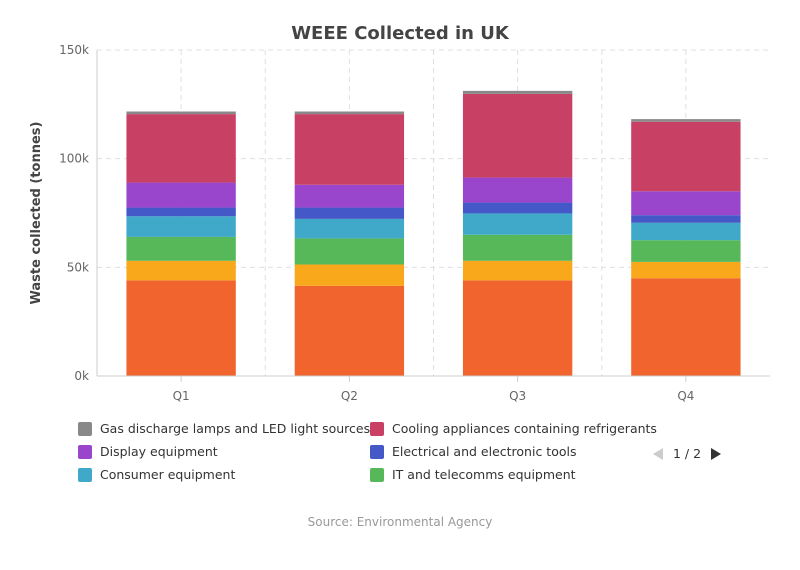  What do you see at coordinates (484, 451) in the screenshot?
I see `legend-label: Electrical and electronic tools` at bounding box center [484, 451].